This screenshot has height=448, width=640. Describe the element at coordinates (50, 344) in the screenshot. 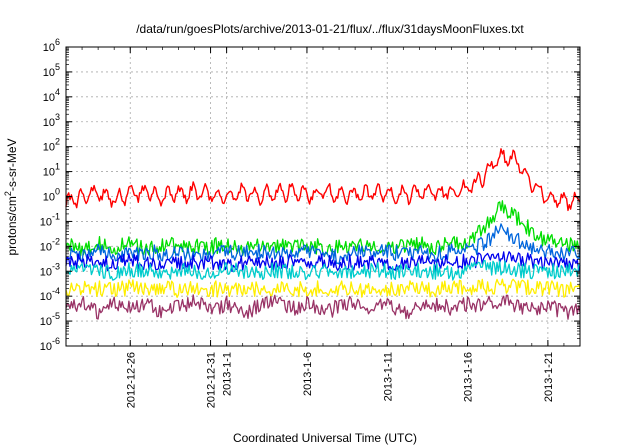

I see `y-tick-label: 10⁻⁶` at that location.